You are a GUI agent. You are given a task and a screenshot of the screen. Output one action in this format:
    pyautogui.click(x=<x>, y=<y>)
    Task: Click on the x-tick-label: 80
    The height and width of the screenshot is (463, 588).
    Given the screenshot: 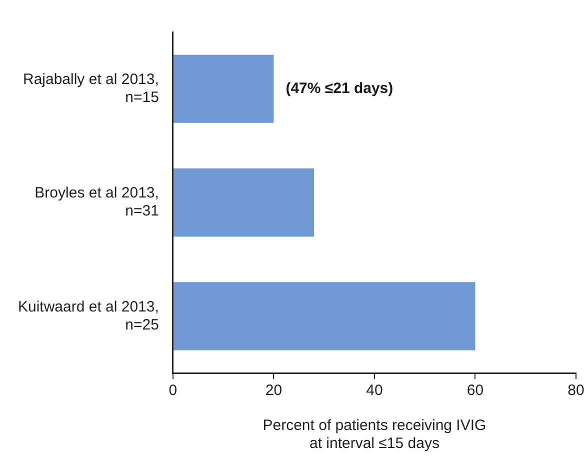 What is the action you would take?
    pyautogui.click(x=576, y=391)
    